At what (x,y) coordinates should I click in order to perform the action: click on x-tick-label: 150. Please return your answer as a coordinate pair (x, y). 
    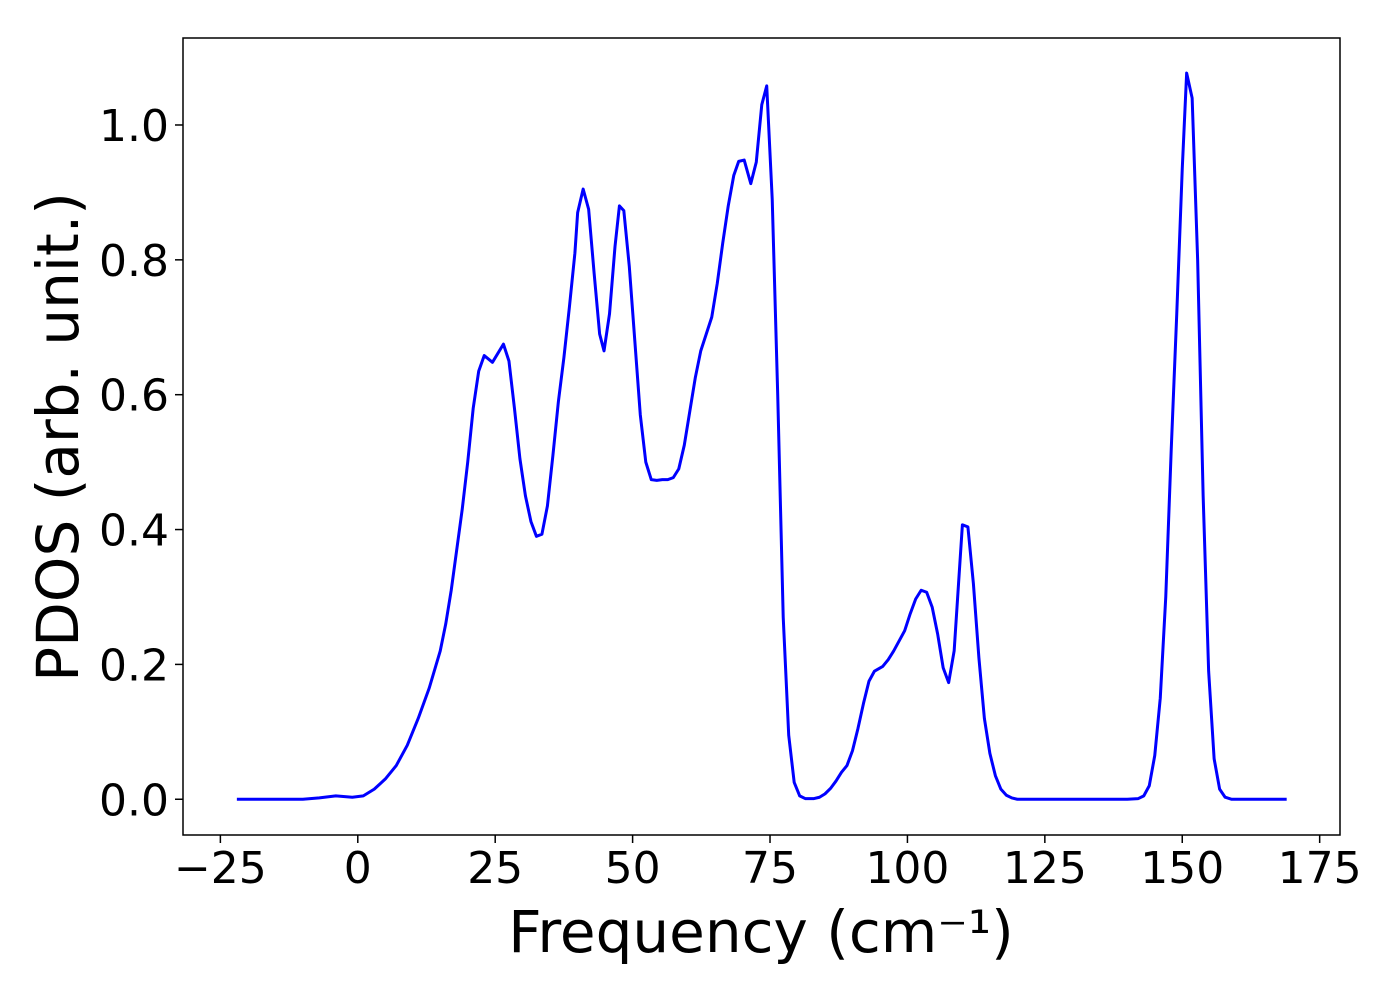
    Looking at the image, I should click on (1182, 868).